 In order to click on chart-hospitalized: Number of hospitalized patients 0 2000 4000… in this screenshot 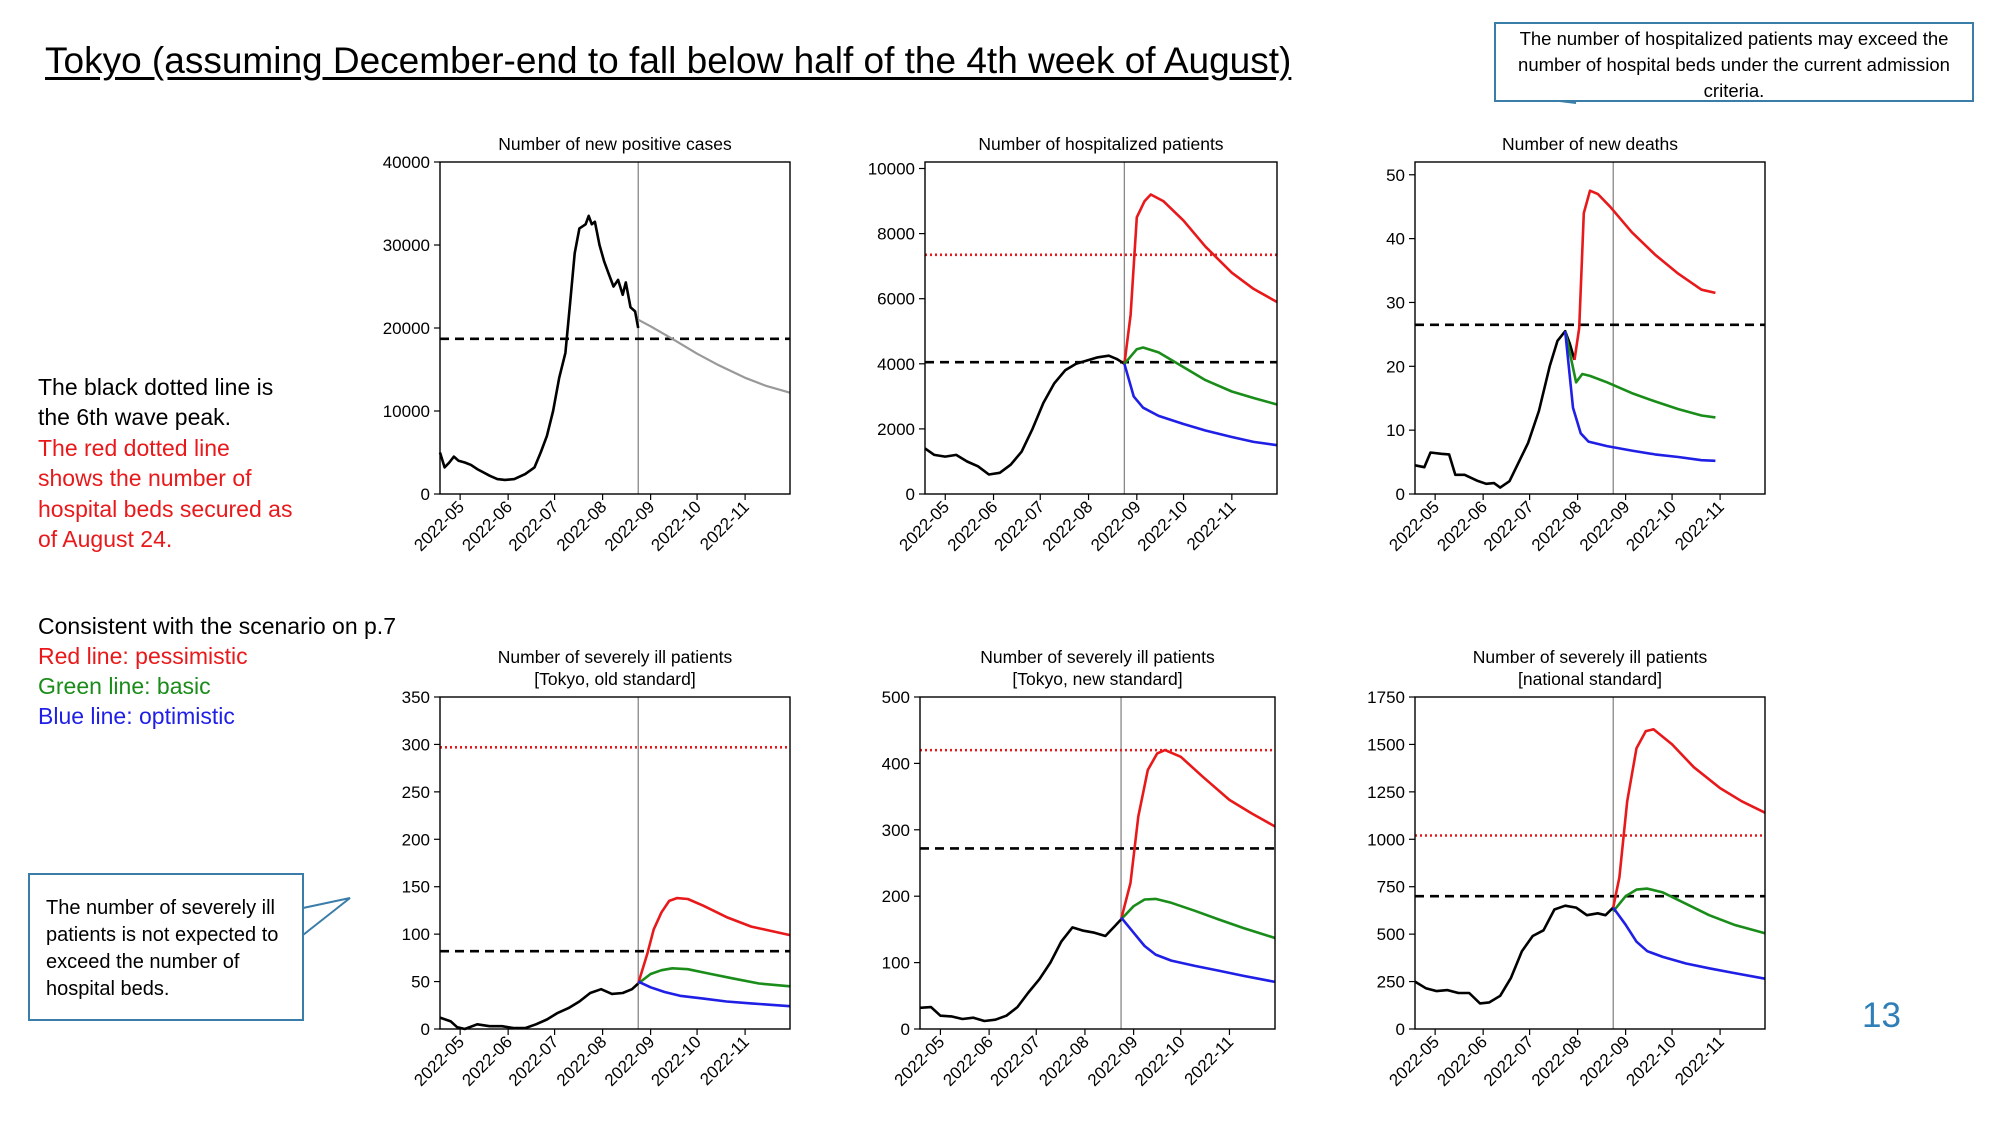, I will do `click(1073, 344)`.